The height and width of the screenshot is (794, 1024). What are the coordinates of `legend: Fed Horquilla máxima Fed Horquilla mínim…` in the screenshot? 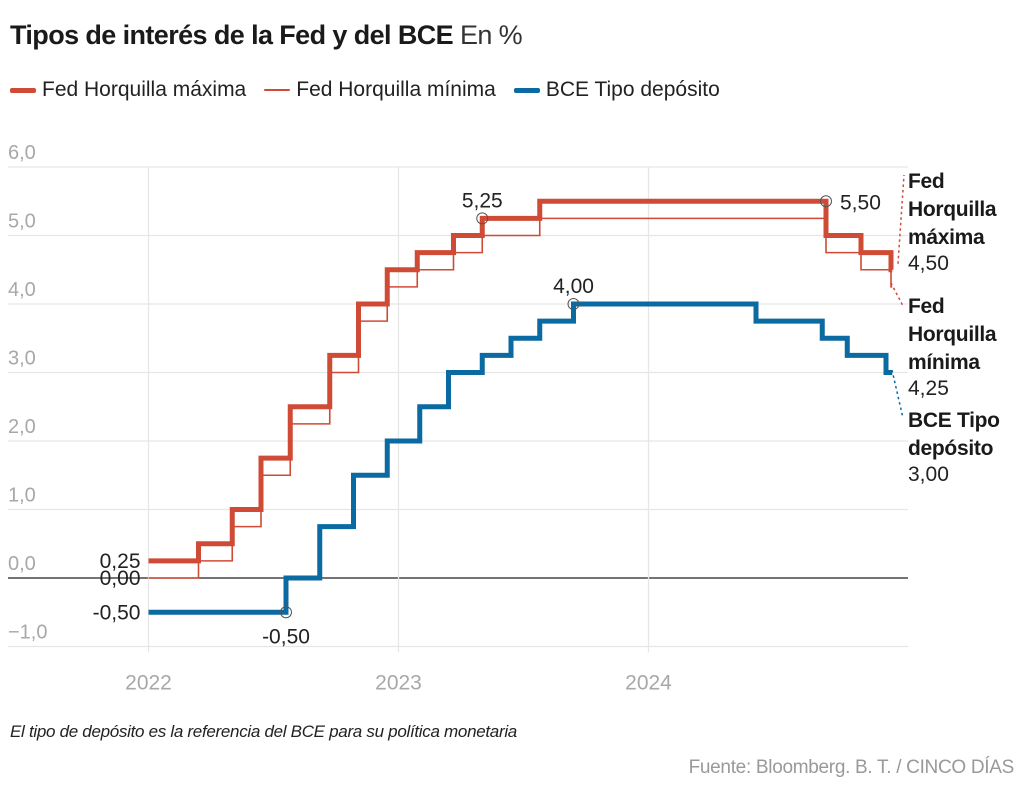 It's located at (374, 90).